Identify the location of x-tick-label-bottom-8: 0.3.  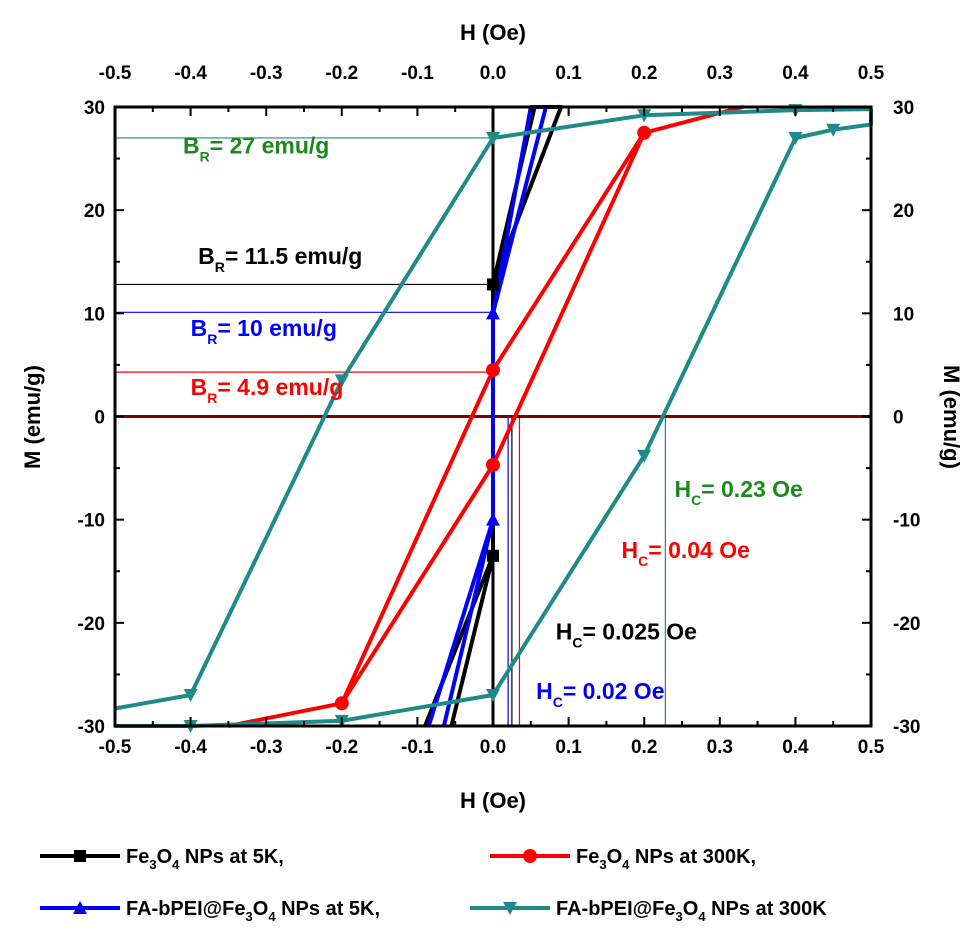
(720, 747).